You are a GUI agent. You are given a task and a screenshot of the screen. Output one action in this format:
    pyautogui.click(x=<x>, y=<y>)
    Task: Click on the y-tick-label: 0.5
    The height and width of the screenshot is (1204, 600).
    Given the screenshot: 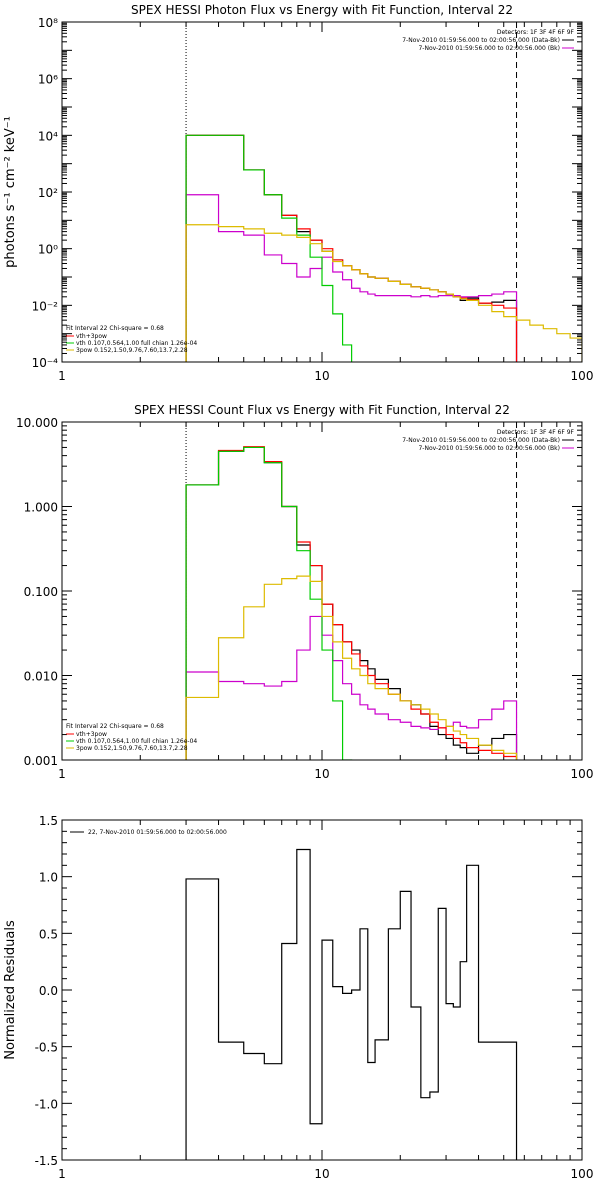 What is the action you would take?
    pyautogui.click(x=48, y=934)
    